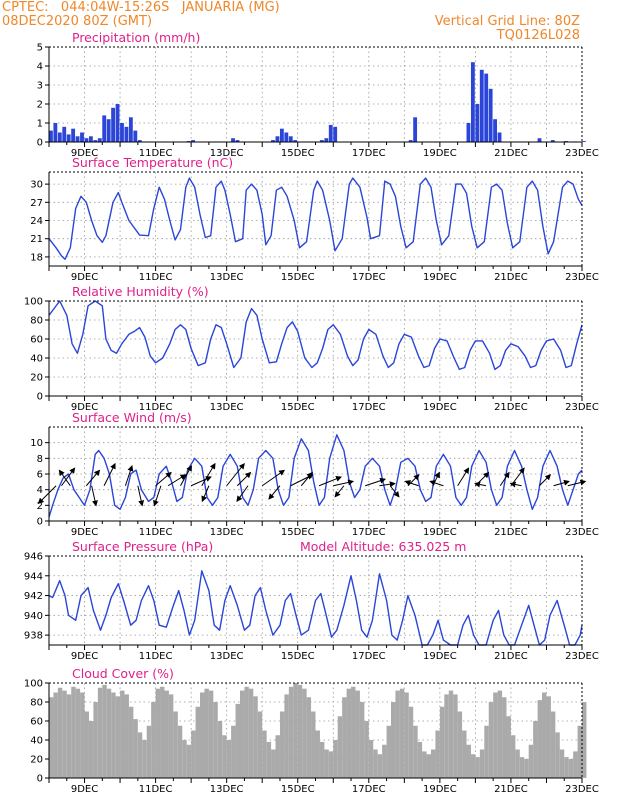  What do you see at coordinates (156, 656) in the screenshot?
I see `pres-xtick-label: 11DEC` at bounding box center [156, 656].